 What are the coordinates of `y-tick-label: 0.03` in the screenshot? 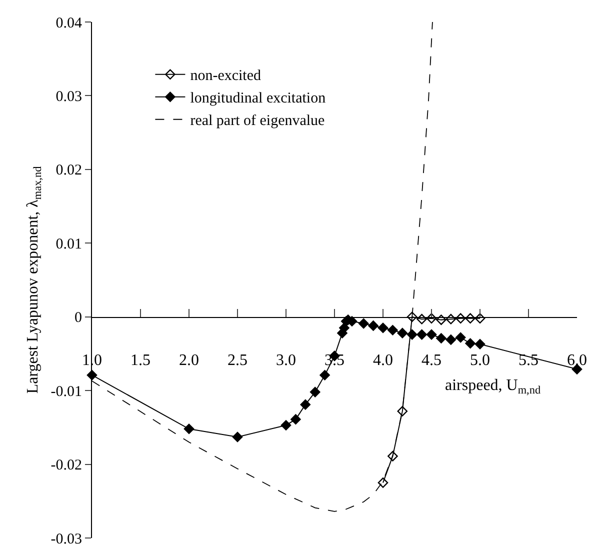 It's located at (69, 96).